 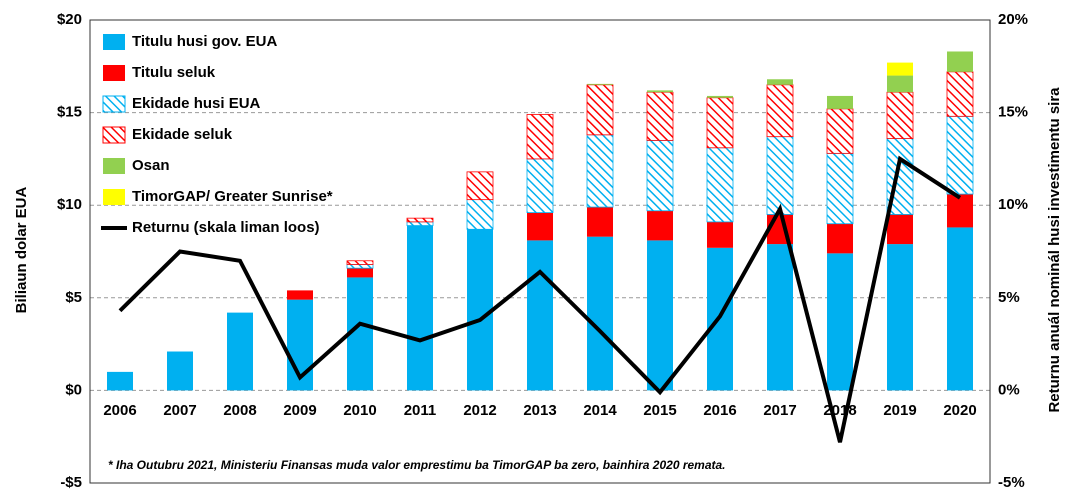 What do you see at coordinates (232, 196) in the screenshot?
I see `legend-label: TimorGAP/ Greater Sunrise*` at bounding box center [232, 196].